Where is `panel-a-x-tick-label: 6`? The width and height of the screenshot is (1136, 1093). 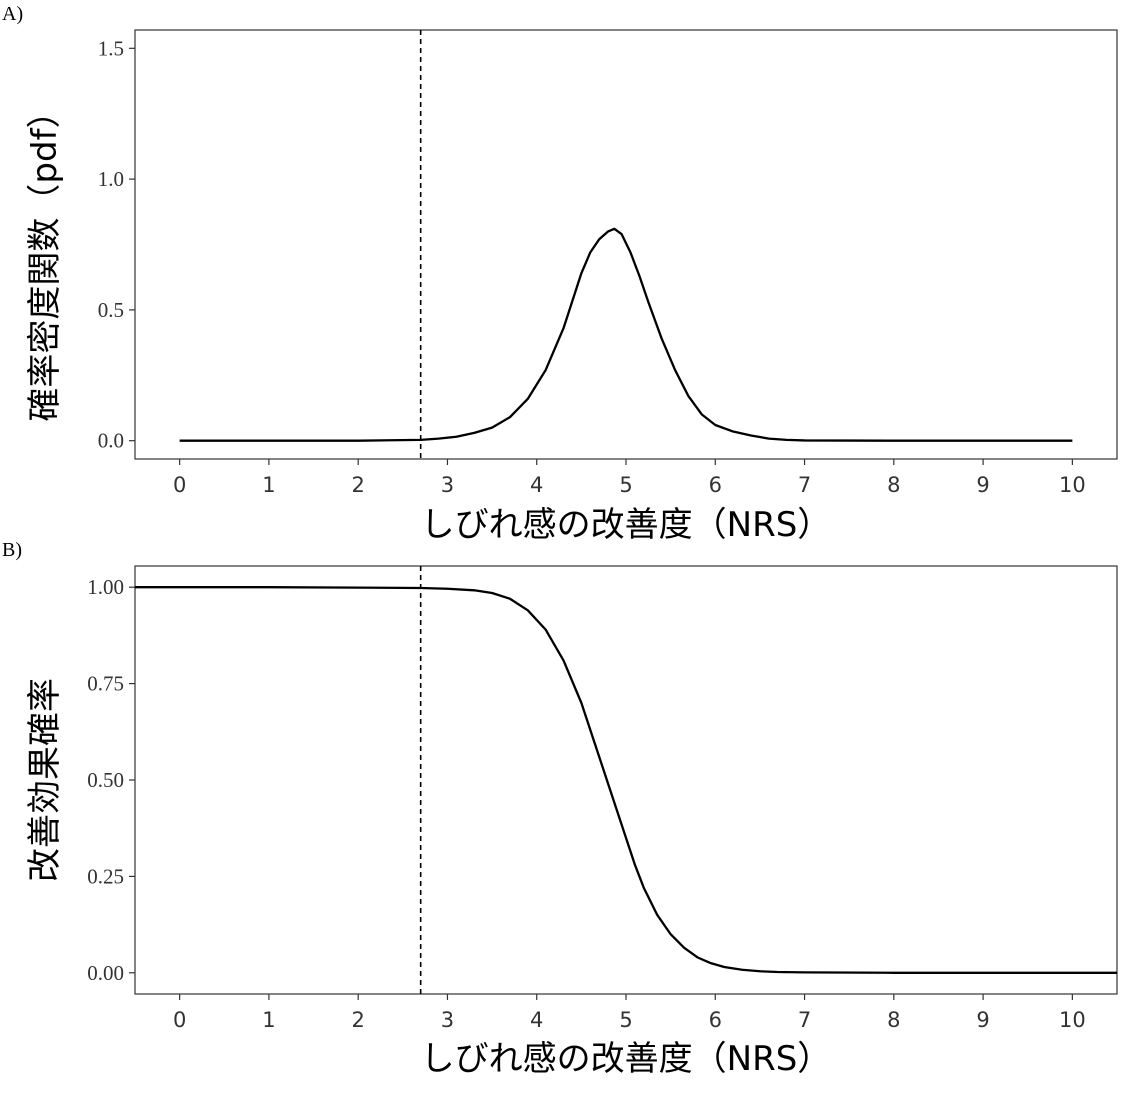
panel-a-x-tick-label: 6 is located at coordinates (715, 485).